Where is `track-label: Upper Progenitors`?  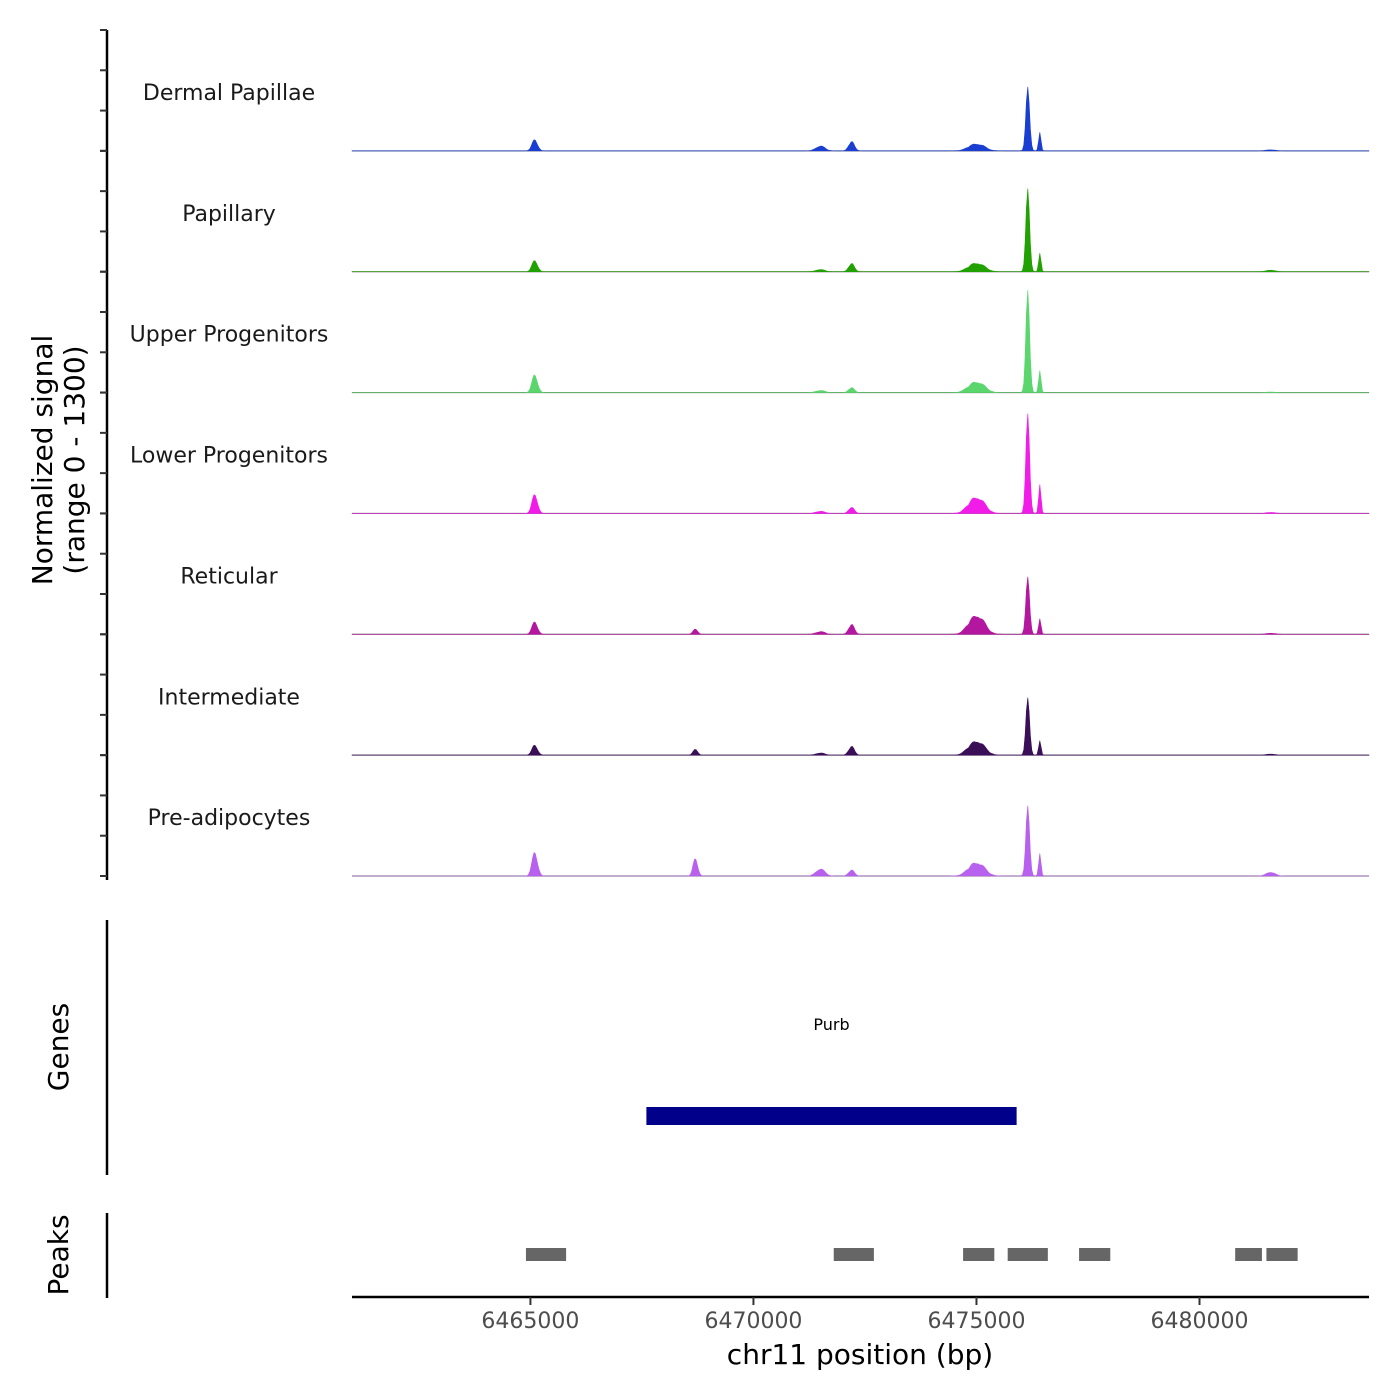 track-label: Upper Progenitors is located at coordinates (229, 335).